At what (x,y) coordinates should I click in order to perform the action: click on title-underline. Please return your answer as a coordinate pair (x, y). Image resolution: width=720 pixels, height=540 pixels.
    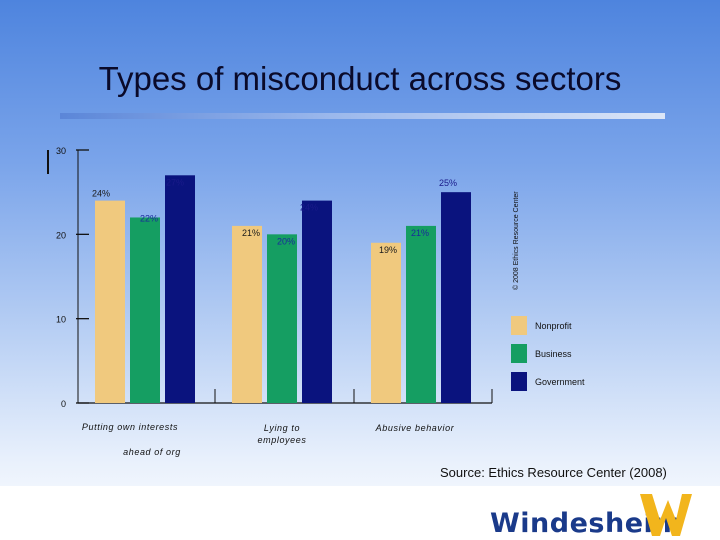
    Looking at the image, I should click on (362, 116).